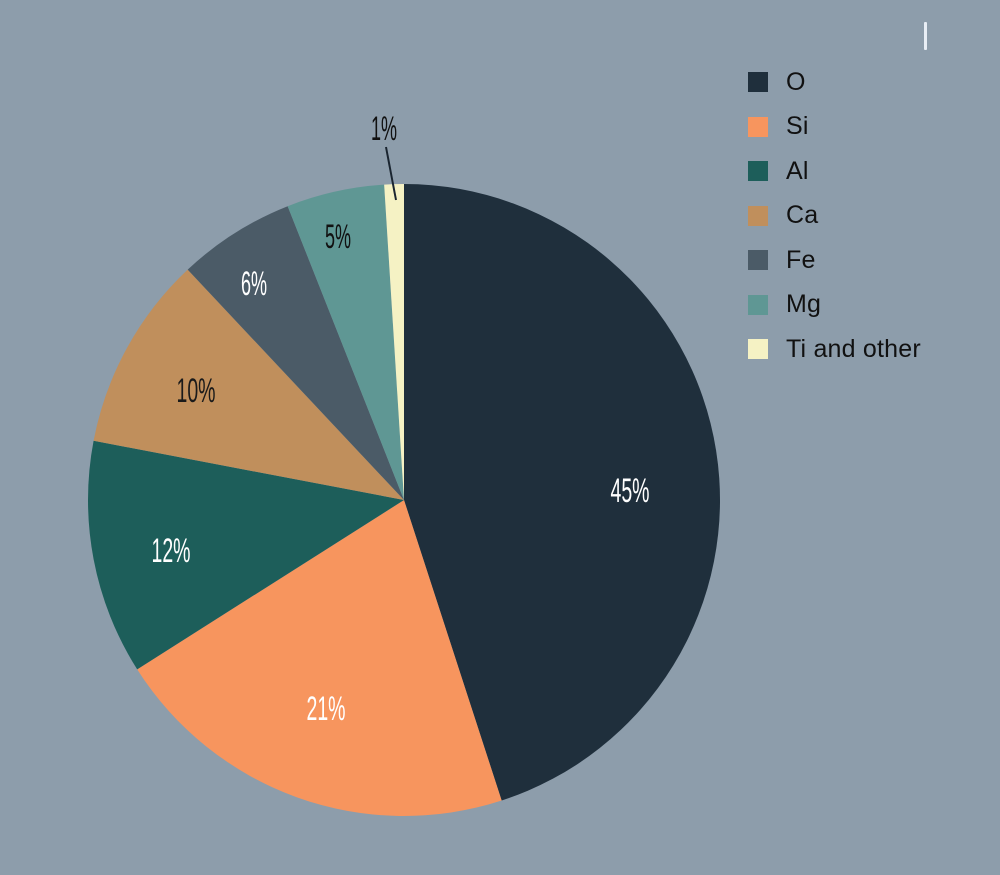  What do you see at coordinates (196, 391) in the screenshot?
I see `slice-label-ca: 10%` at bounding box center [196, 391].